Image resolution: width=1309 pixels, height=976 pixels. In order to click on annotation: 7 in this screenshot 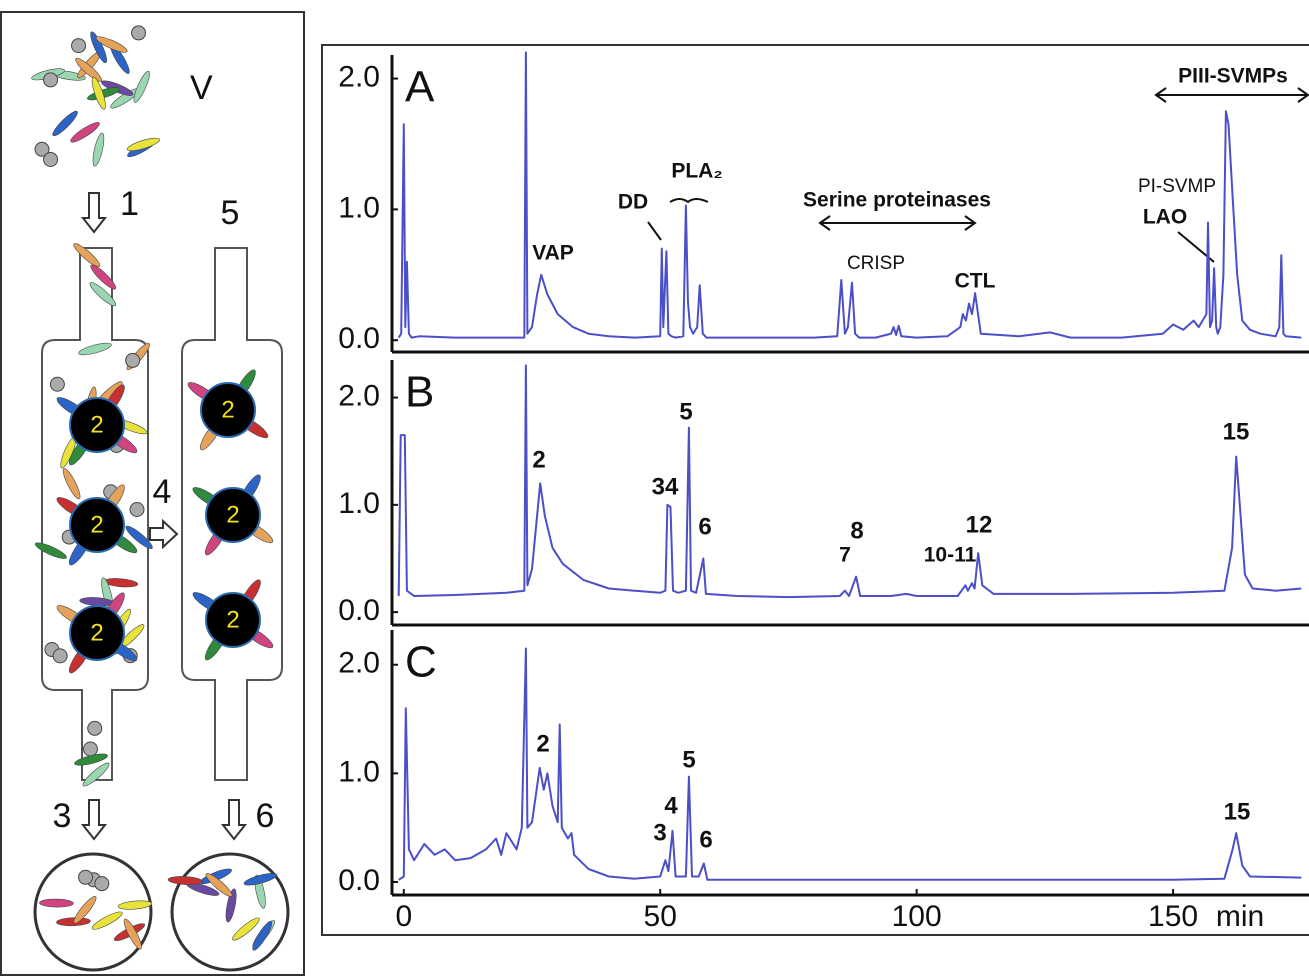, I will do `click(845, 555)`.